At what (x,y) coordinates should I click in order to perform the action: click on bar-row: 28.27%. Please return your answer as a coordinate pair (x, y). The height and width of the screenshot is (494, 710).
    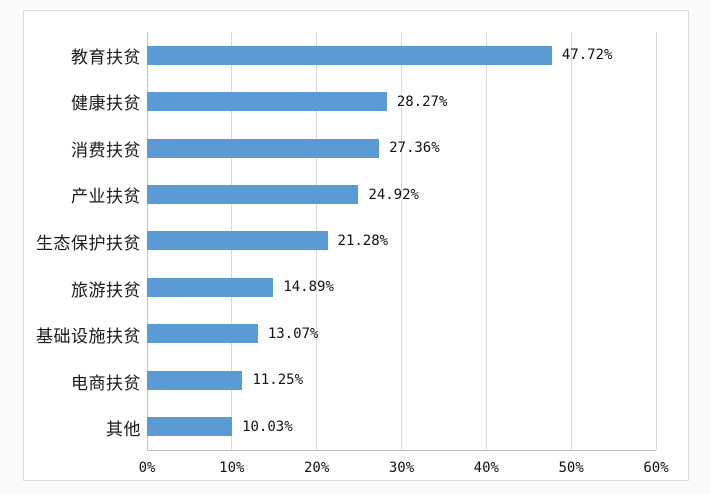
    Looking at the image, I should click on (401, 101).